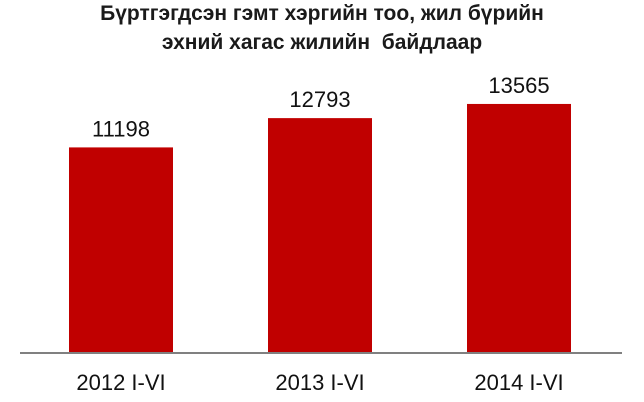 The height and width of the screenshot is (402, 644). I want to click on data-label-2013: 12793, so click(319, 99).